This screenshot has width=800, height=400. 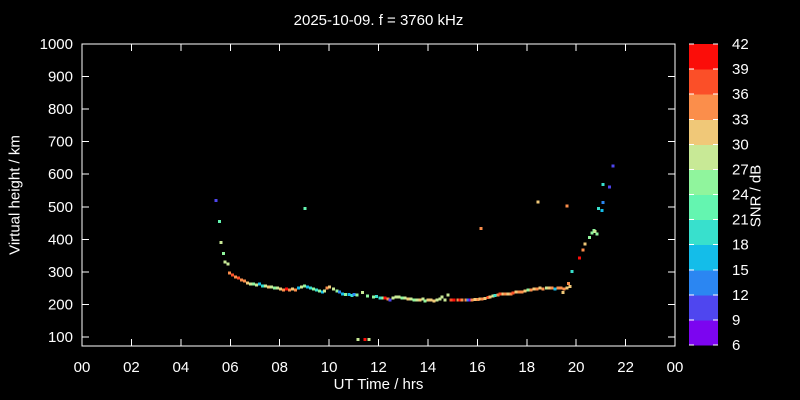 I want to click on colorbar-tick-label: 39, so click(x=740, y=69).